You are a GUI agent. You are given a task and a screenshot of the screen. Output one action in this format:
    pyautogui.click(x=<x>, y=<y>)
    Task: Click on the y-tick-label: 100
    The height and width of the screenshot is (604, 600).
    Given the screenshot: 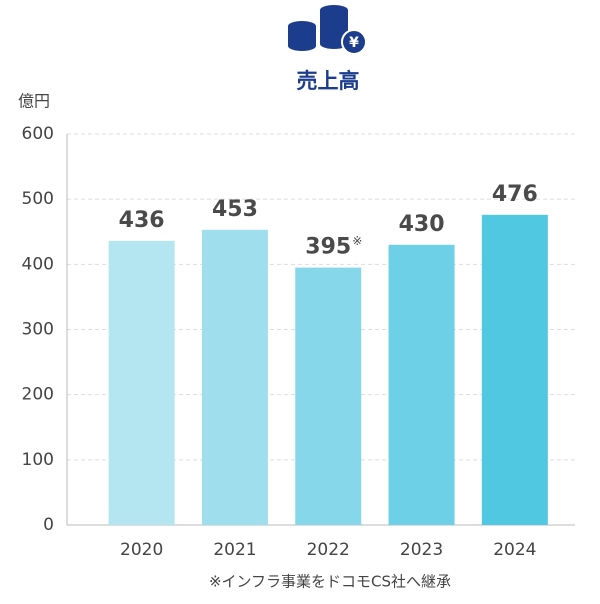 What is the action you would take?
    pyautogui.click(x=38, y=460)
    